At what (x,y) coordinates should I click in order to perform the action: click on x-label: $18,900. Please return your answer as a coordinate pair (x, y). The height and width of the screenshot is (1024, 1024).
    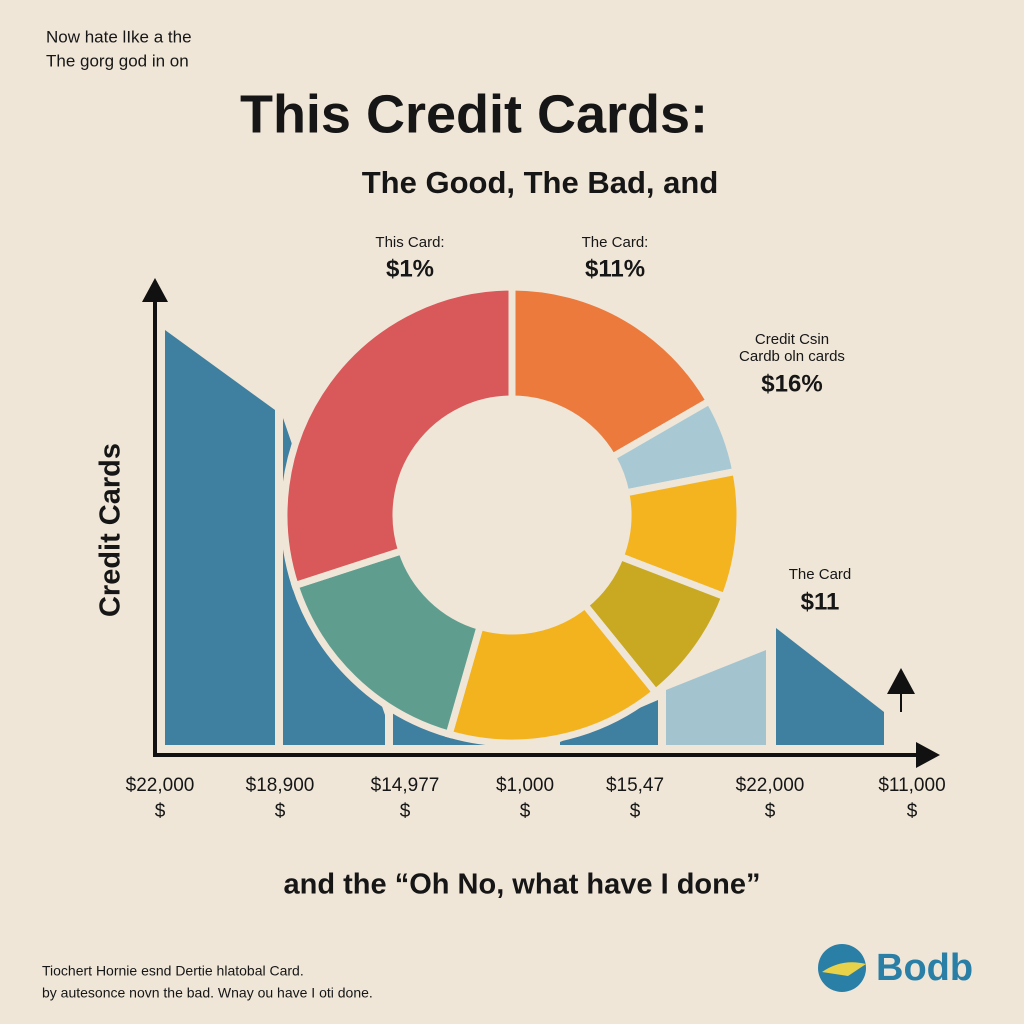
    Looking at the image, I should click on (280, 785).